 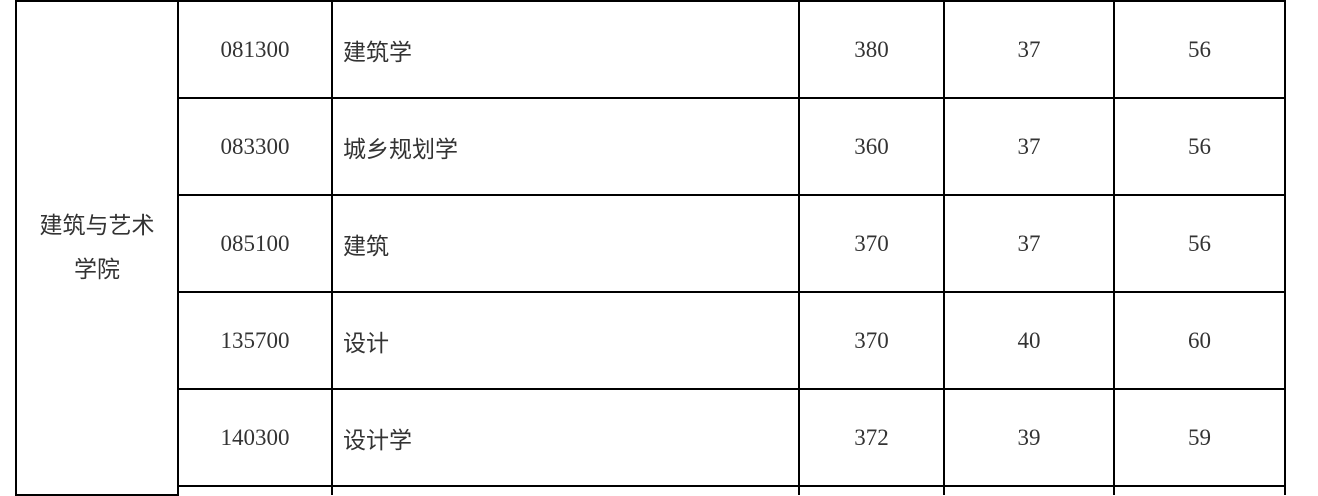 What do you see at coordinates (565, 49) in the screenshot?
I see `major-name: 建筑学` at bounding box center [565, 49].